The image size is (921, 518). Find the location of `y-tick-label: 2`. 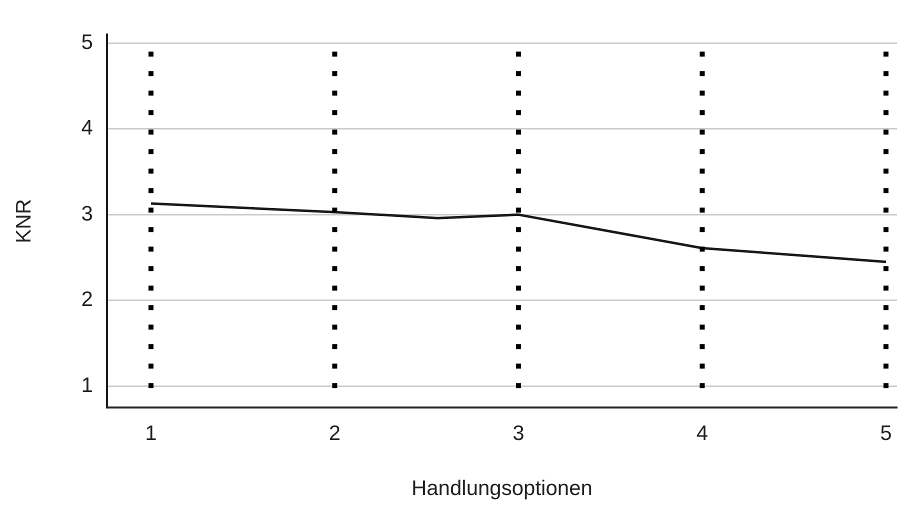

y-tick-label: 2 is located at coordinates (87, 300).